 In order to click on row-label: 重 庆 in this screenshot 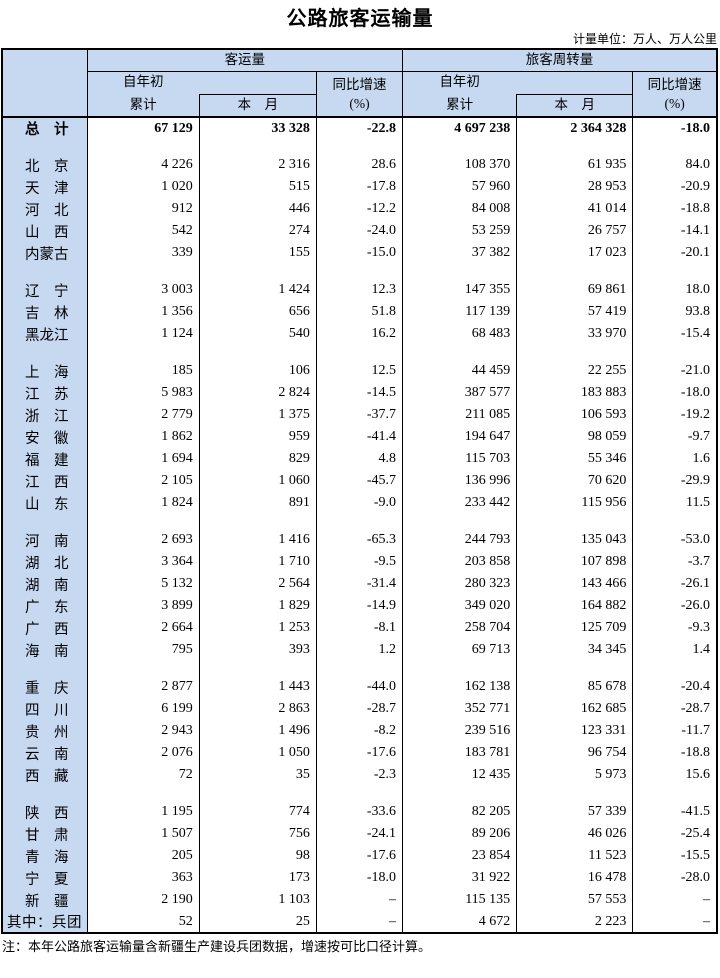, I will do `click(45, 687)`.